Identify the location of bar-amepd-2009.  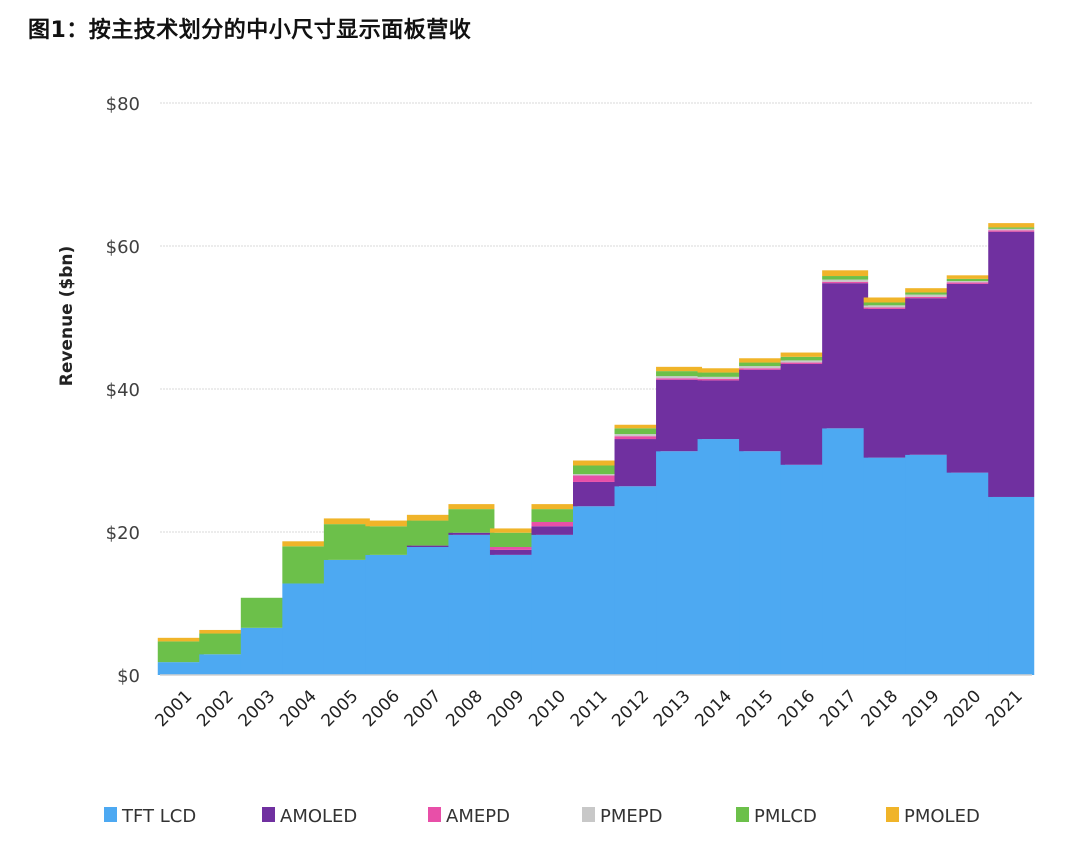
(512, 548).